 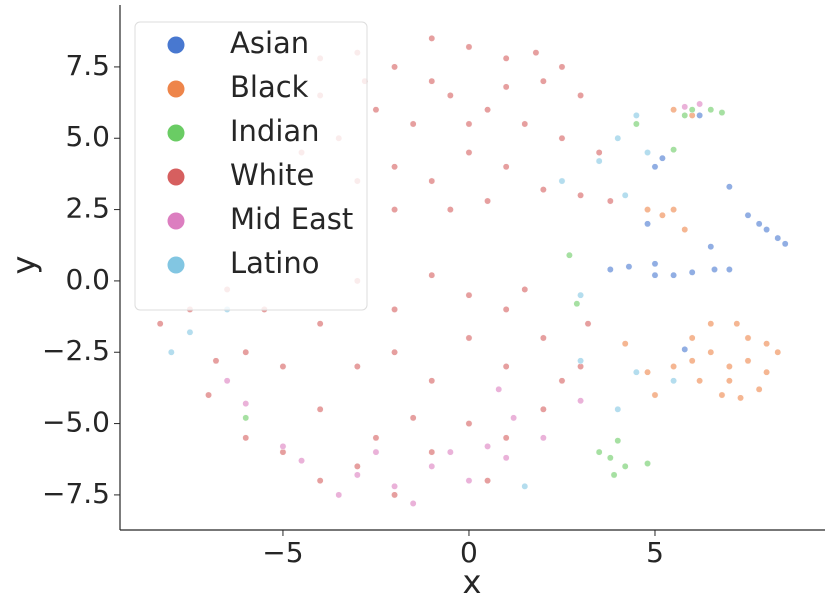 I want to click on legend-label: White, so click(x=272, y=175).